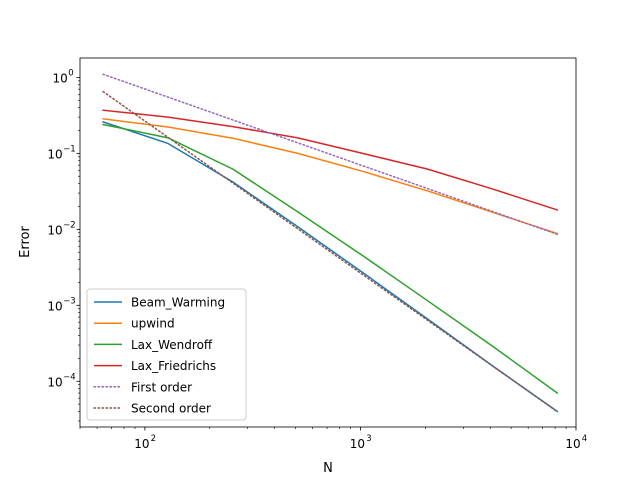  What do you see at coordinates (69, 149) in the screenshot?
I see `y-tick-exponent: −1` at bounding box center [69, 149].